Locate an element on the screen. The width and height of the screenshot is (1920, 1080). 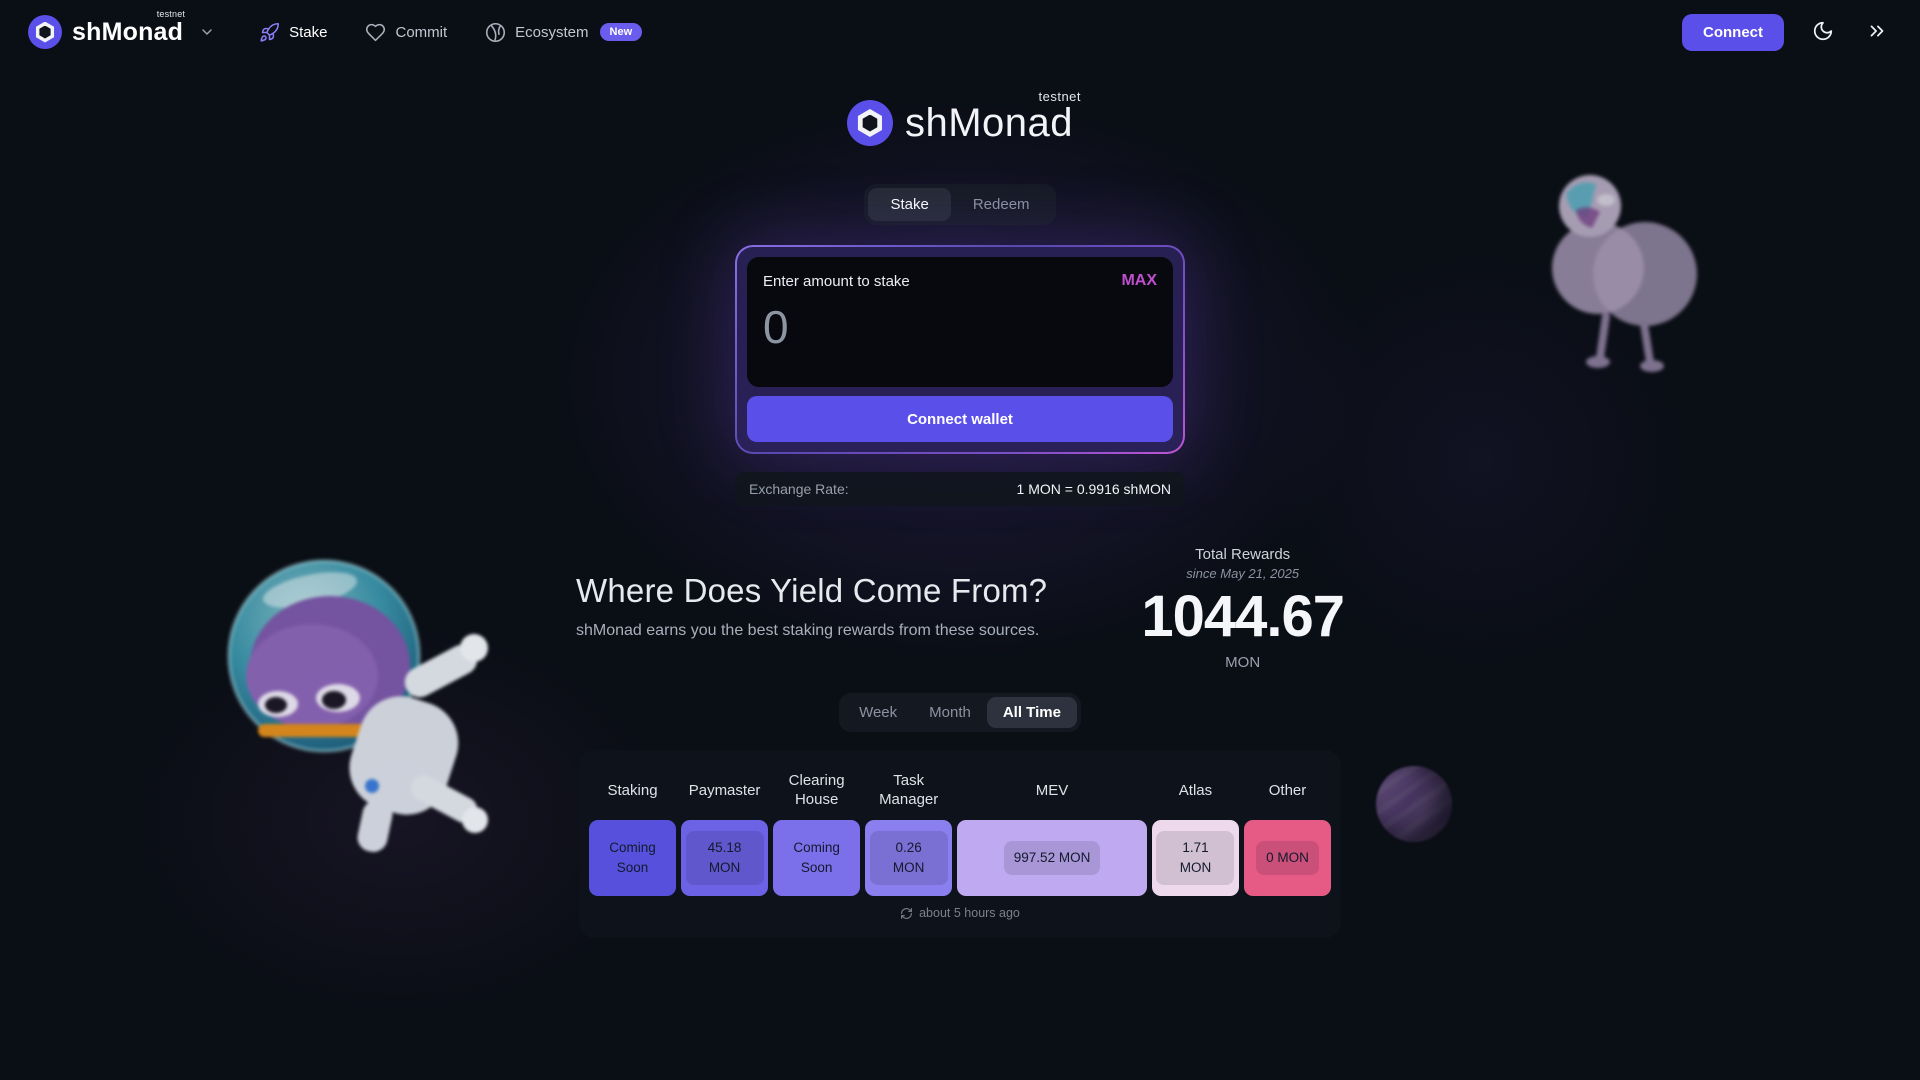
brand-name: shMonad testnet is located at coordinates (129, 27).